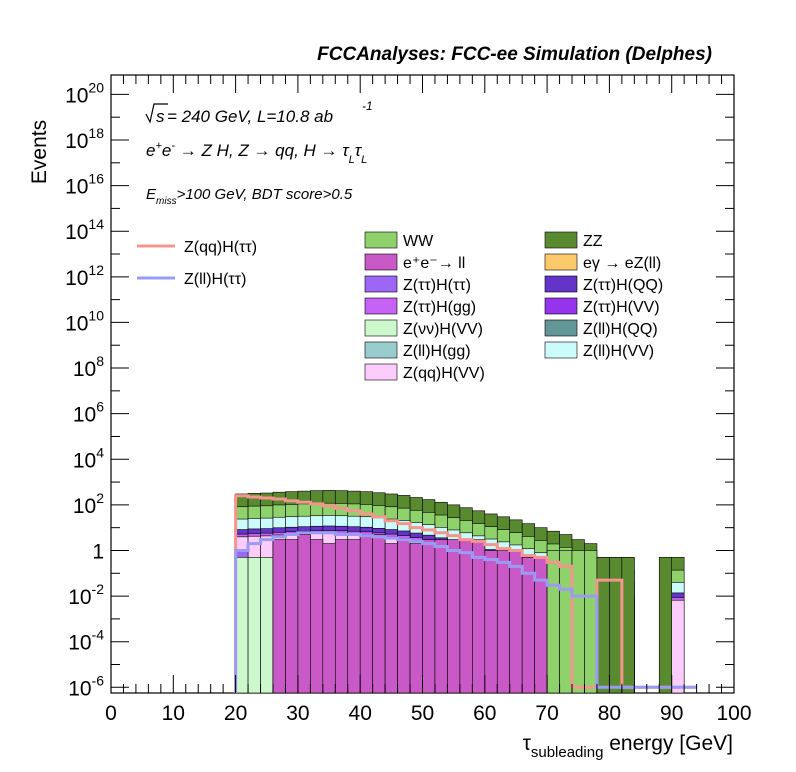 The height and width of the screenshot is (772, 796). What do you see at coordinates (158, 146) in the screenshot?
I see `process-eplus: +` at bounding box center [158, 146].